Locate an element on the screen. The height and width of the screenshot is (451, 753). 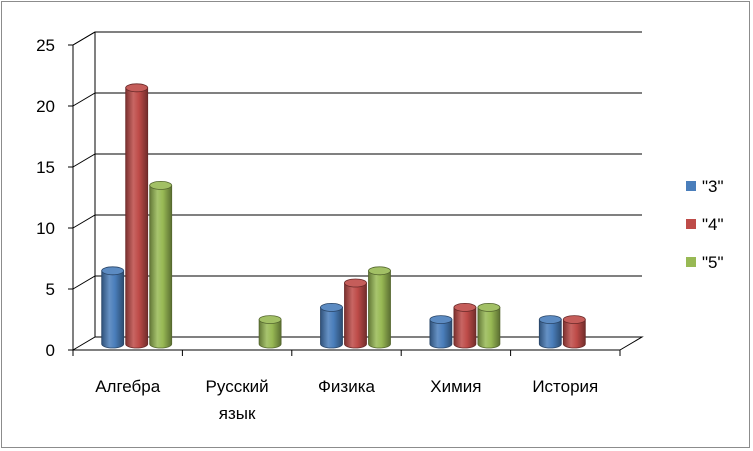
legend-label: "4" is located at coordinates (713, 224).